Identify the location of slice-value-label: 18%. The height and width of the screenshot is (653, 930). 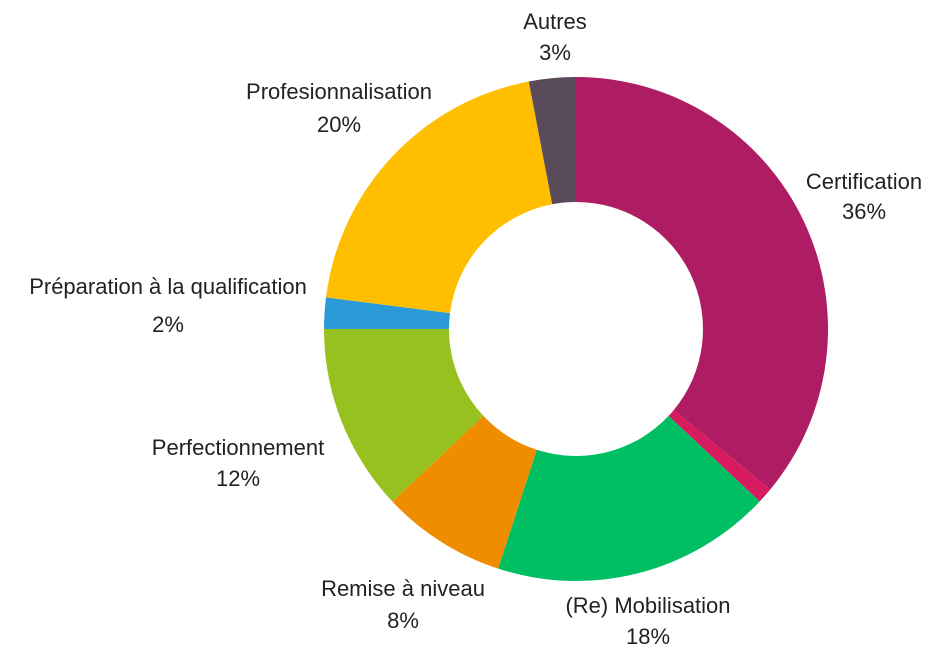
(648, 636).